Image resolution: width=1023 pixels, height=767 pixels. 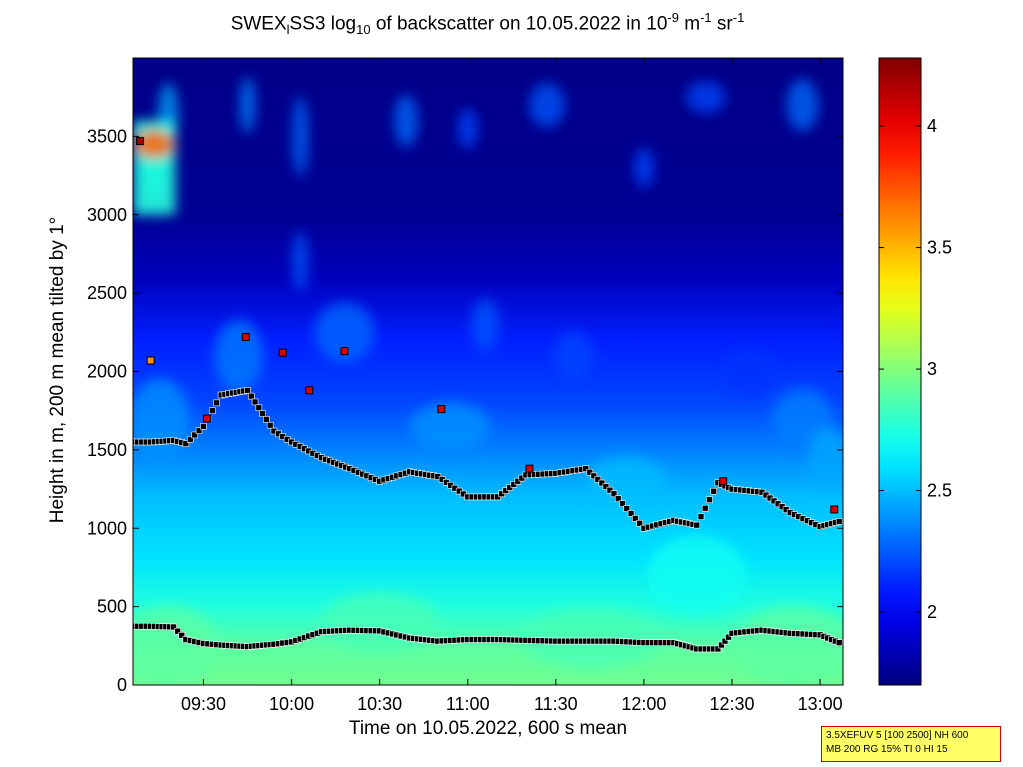 What do you see at coordinates (107, 293) in the screenshot?
I see `y-tick-label: 2500` at bounding box center [107, 293].